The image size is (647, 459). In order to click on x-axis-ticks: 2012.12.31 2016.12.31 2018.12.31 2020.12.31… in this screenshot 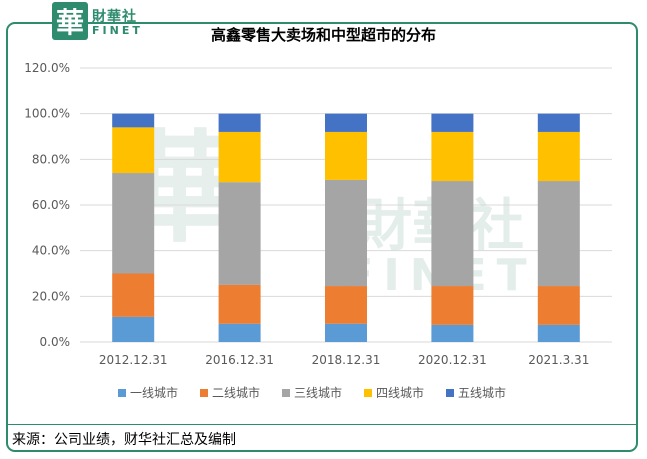, I will do `click(344, 360)`.